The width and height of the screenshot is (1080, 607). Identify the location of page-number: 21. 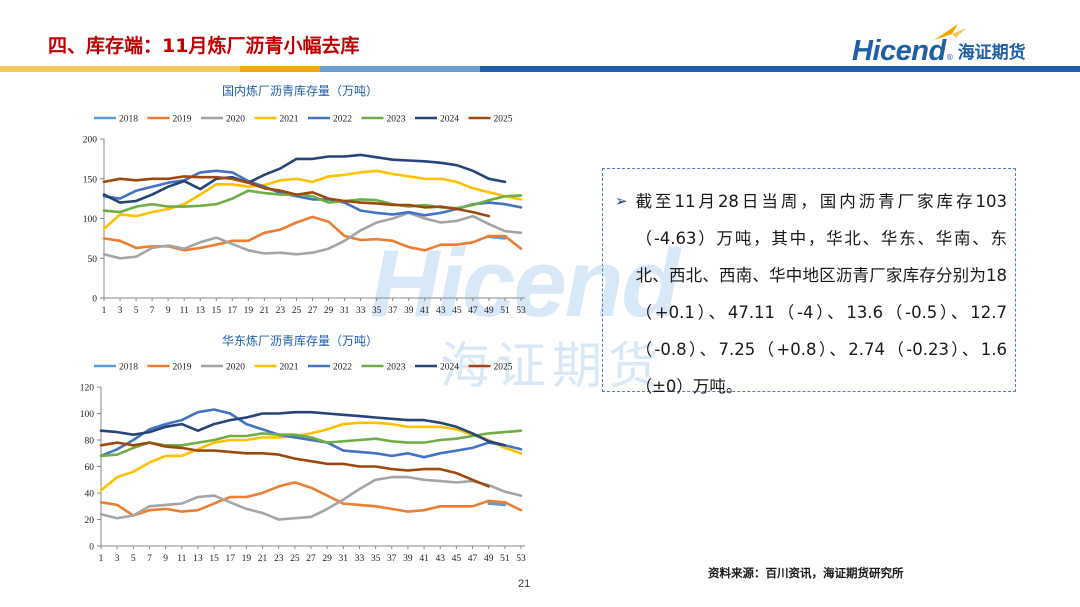
(524, 584).